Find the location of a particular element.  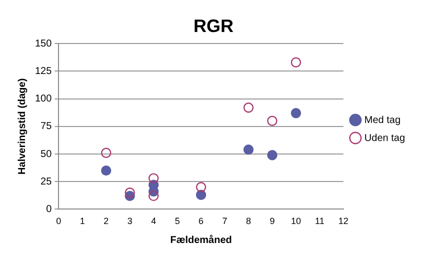

y-axis-title: Halveringstid (dage) is located at coordinates (22, 126).